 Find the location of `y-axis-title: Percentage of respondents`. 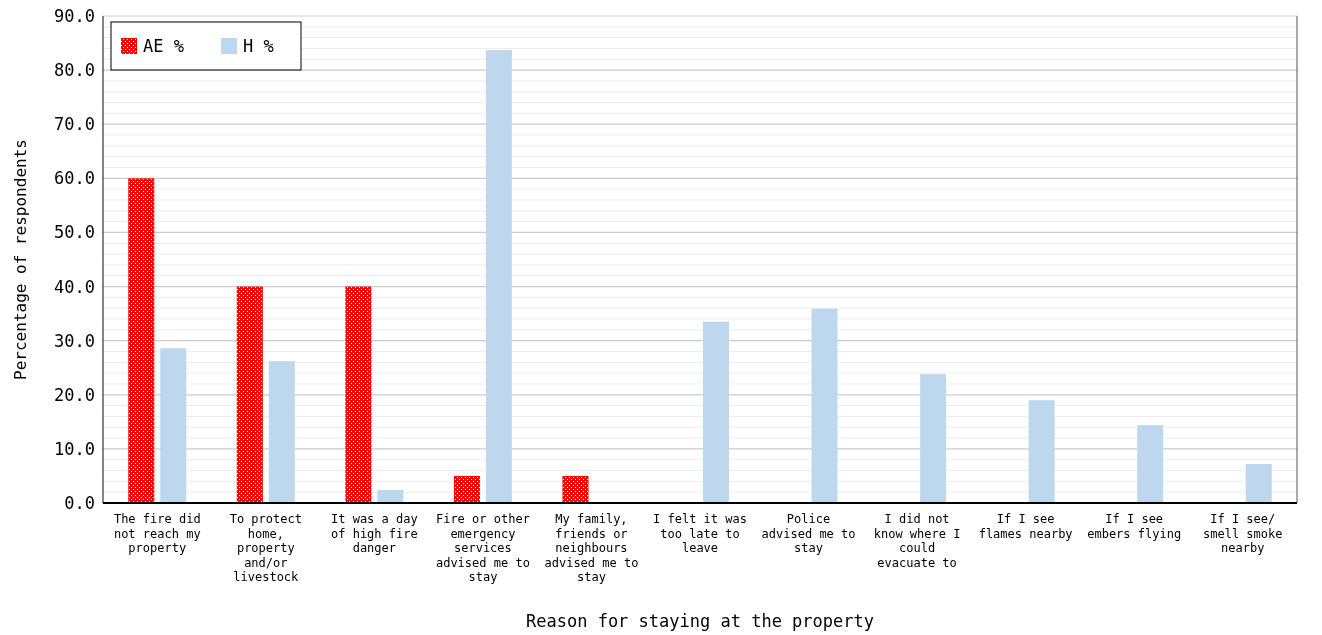

y-axis-title: Percentage of respondents is located at coordinates (20, 259).